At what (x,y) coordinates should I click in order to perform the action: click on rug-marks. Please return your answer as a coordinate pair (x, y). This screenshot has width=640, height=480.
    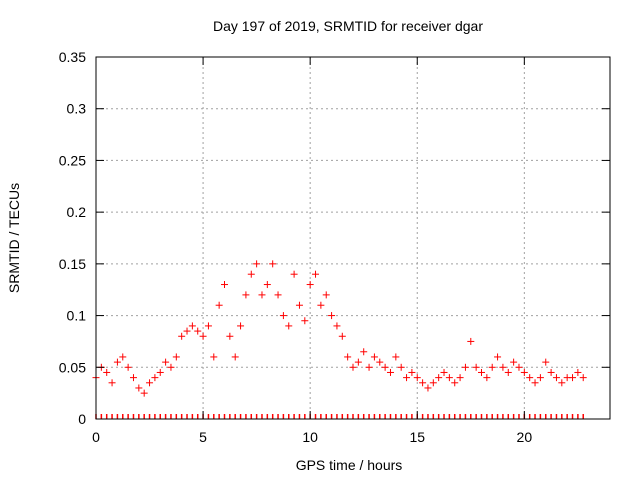
    Looking at the image, I should click on (339, 416).